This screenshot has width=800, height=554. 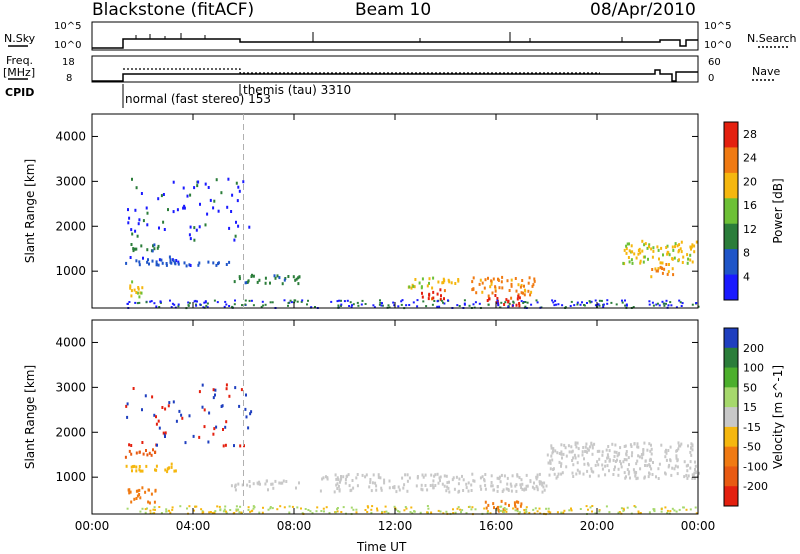 I want to click on freq-tick-top: 18, so click(x=68, y=62).